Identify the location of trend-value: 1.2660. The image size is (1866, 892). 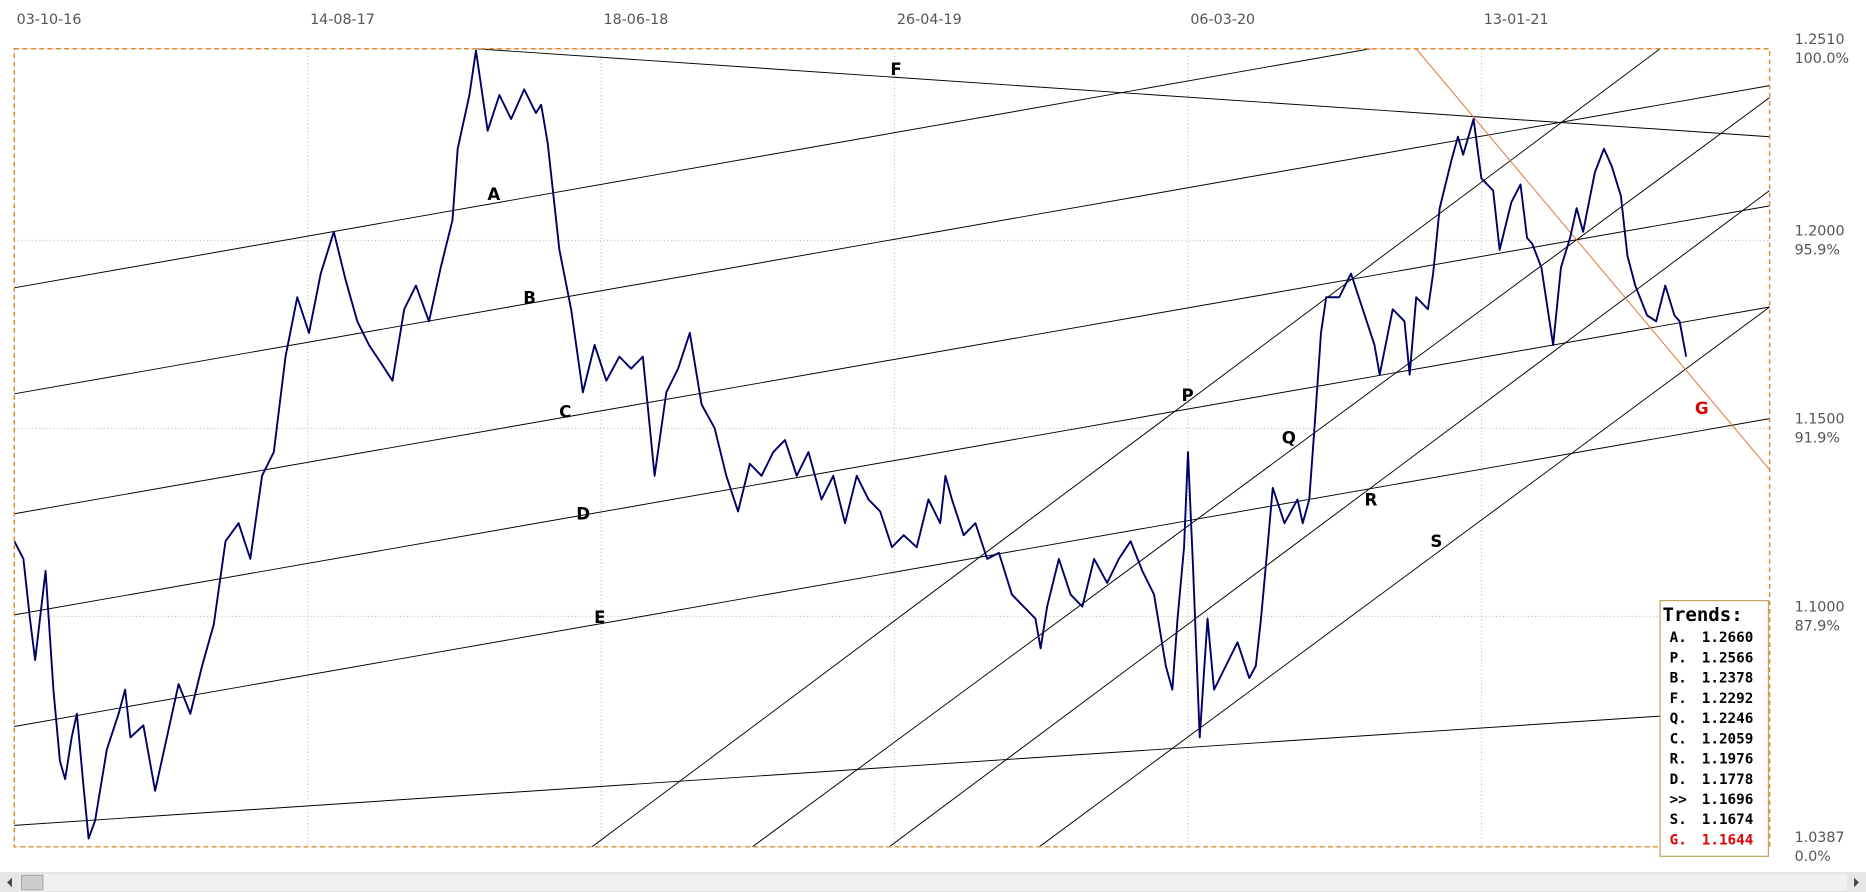
(1728, 638).